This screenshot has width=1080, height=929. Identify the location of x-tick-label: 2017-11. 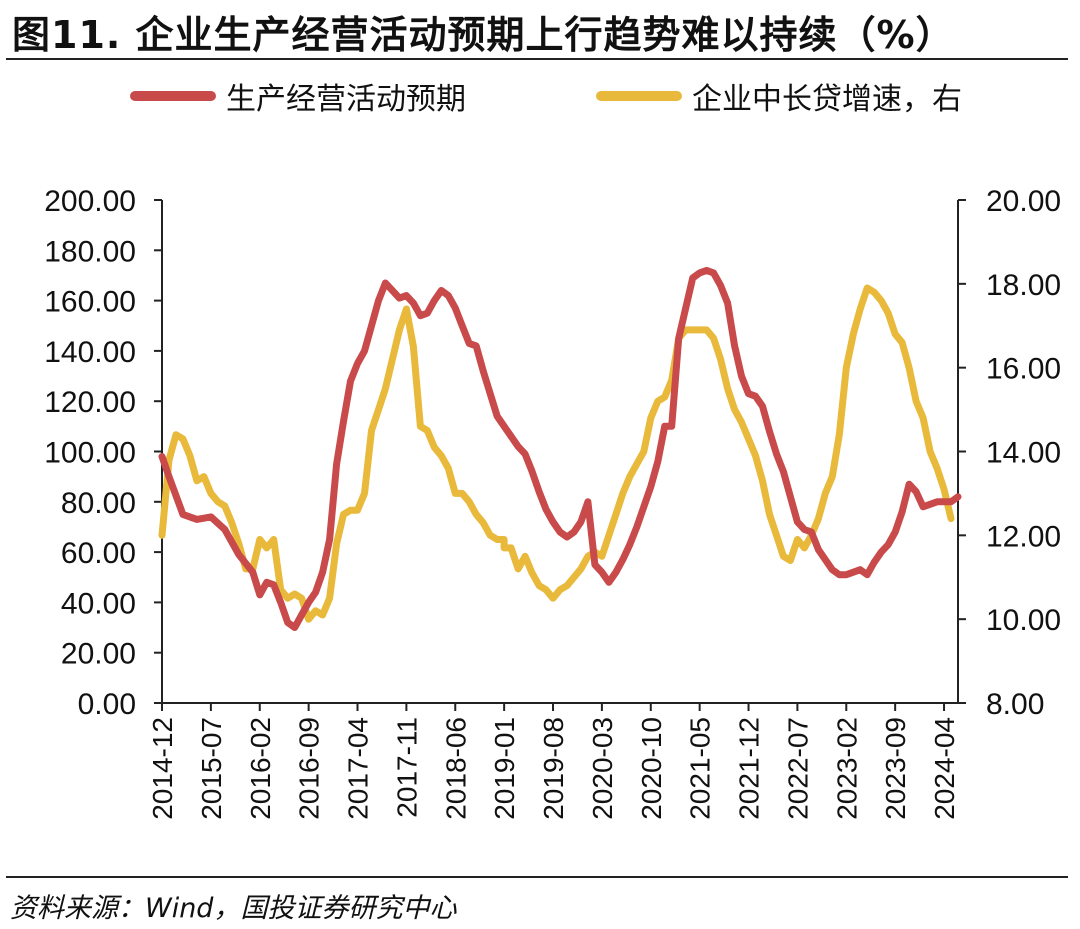
(406, 767).